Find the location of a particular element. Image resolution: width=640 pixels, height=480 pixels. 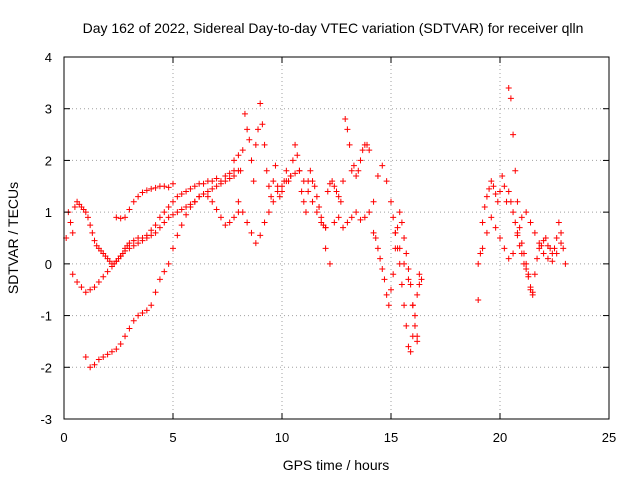

series-track-L is located at coordinates (520, 242).